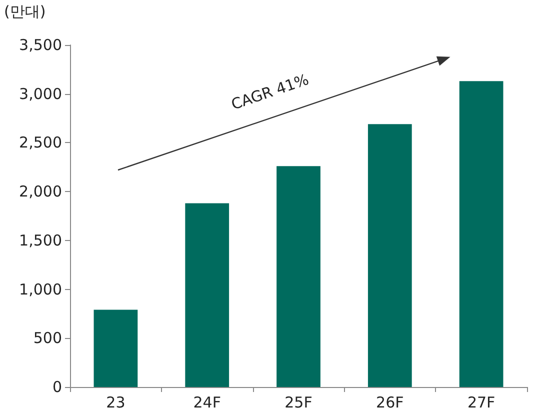  I want to click on x-tick-label: 24F, so click(207, 403).